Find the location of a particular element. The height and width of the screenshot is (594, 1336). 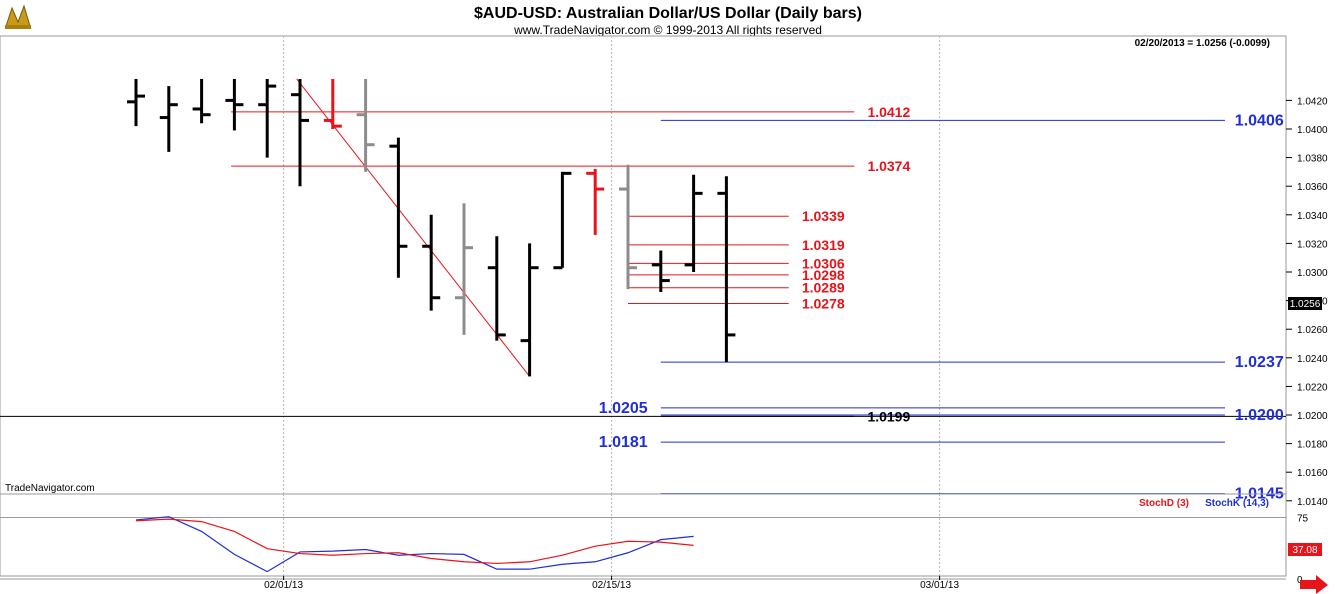

stochastic-series is located at coordinates (414, 544).